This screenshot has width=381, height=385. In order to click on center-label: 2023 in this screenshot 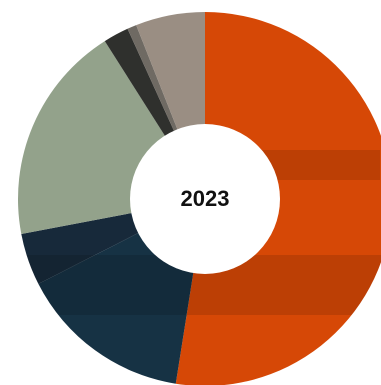, I will do `click(205, 198)`.